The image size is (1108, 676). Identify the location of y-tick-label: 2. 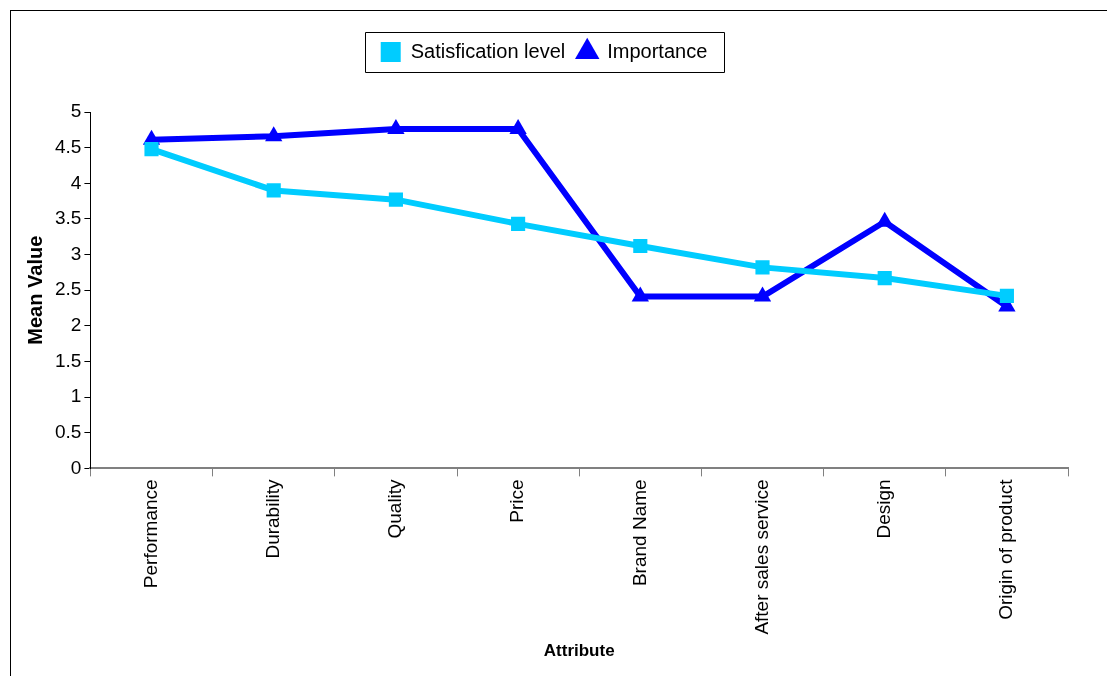
(76, 325).